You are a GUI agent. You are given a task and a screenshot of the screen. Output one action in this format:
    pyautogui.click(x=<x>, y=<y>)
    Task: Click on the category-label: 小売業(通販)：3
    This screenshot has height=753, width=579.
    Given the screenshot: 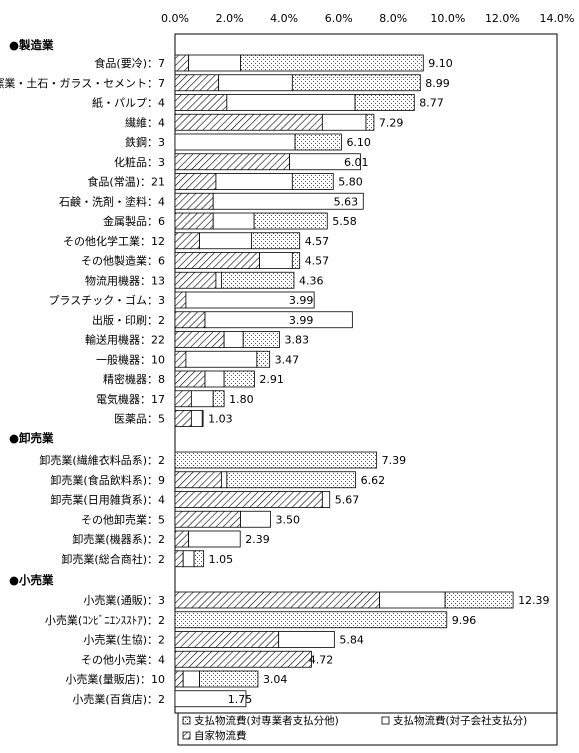 What is the action you would take?
    pyautogui.click(x=124, y=600)
    